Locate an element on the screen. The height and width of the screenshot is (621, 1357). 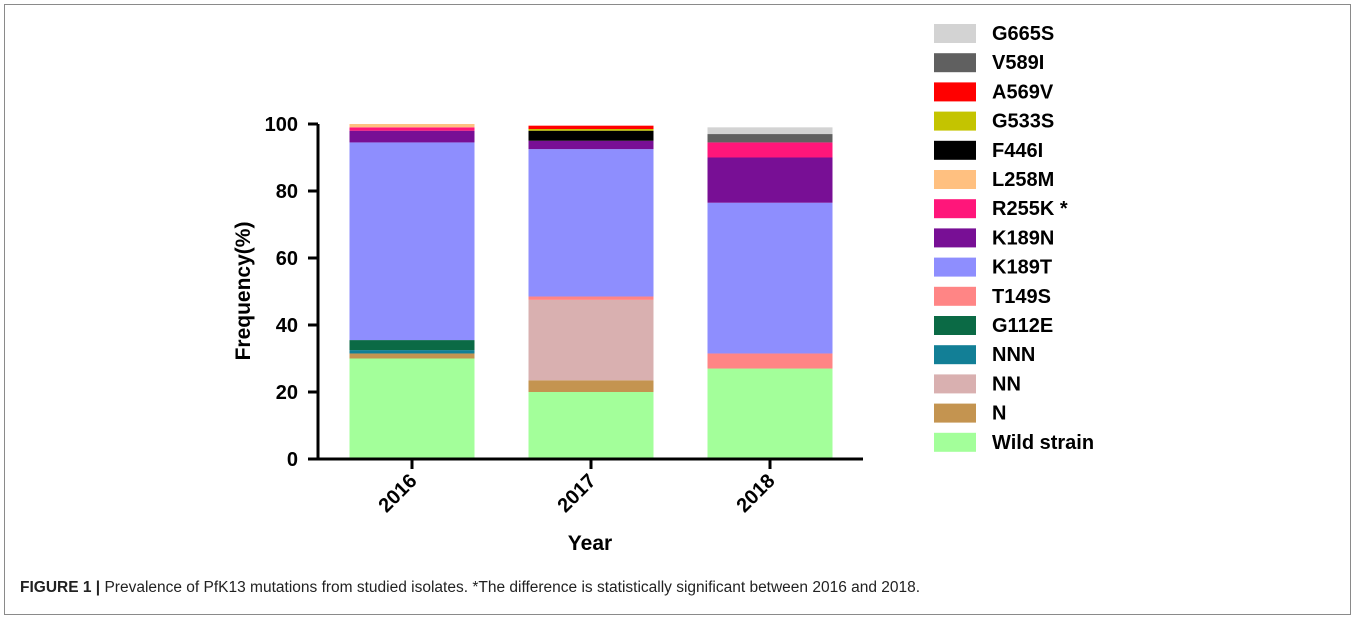
x-ticks-group: 2016 2017 2018 is located at coordinates (577, 488).